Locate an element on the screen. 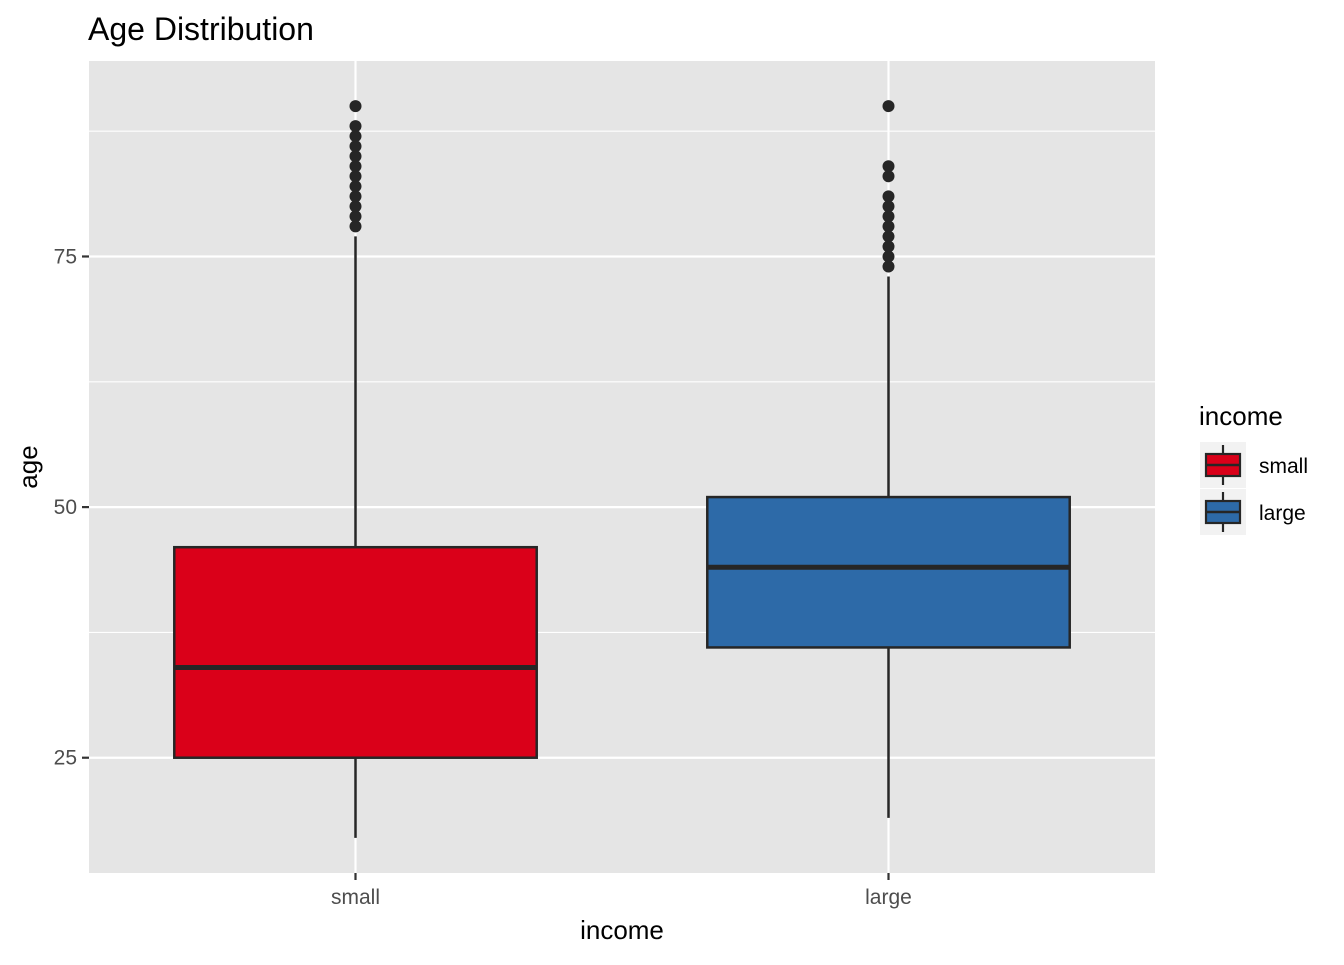 This screenshot has width=1344, height=965. y-tick-label: 25 is located at coordinates (65, 758).